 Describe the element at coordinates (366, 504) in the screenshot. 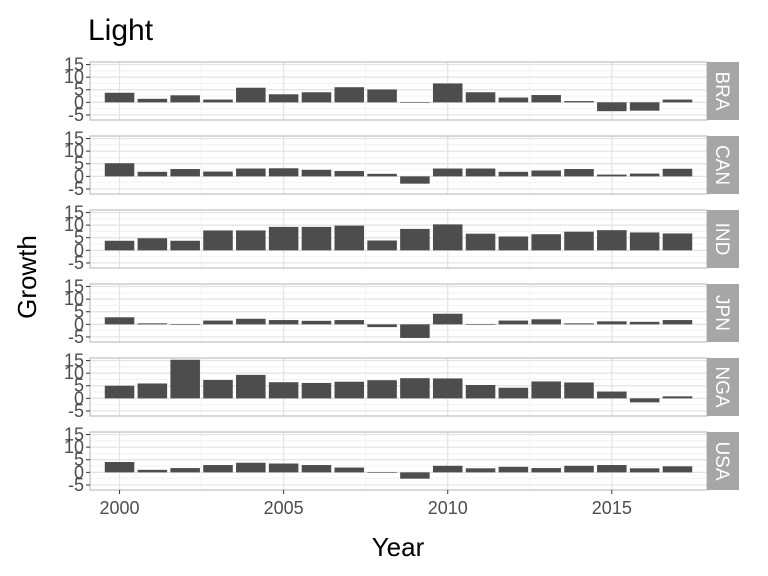

I see `x-axis: 2000 2005 2010 2015` at that location.